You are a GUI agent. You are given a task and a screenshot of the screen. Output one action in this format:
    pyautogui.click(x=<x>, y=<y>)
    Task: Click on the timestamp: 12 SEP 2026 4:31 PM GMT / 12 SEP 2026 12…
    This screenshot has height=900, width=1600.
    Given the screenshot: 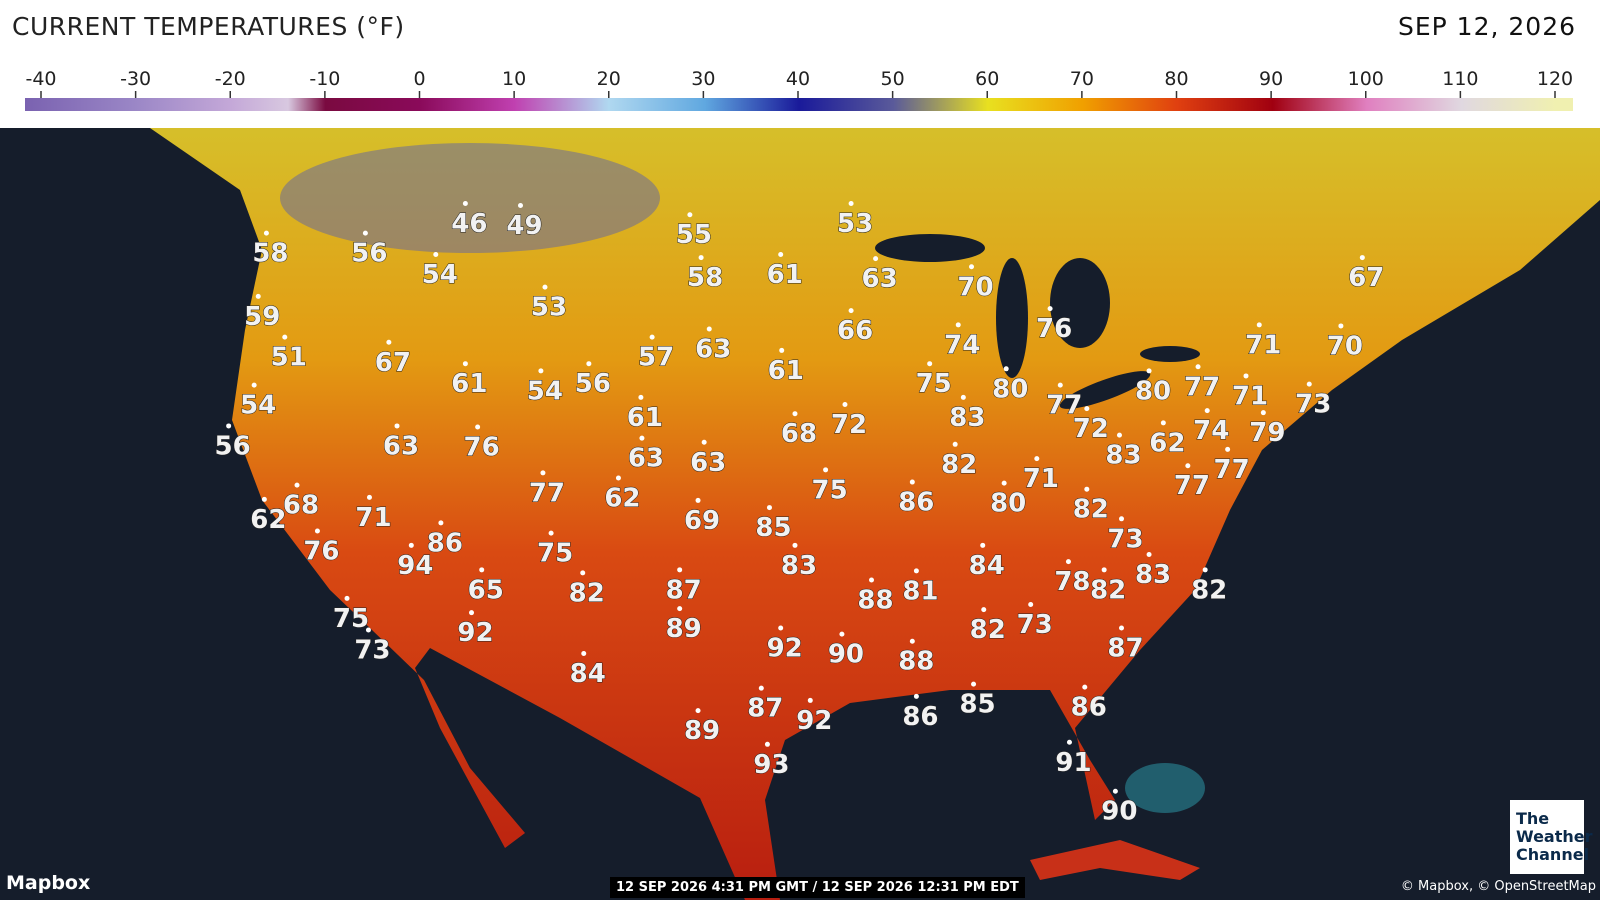 What is the action you would take?
    pyautogui.click(x=817, y=887)
    